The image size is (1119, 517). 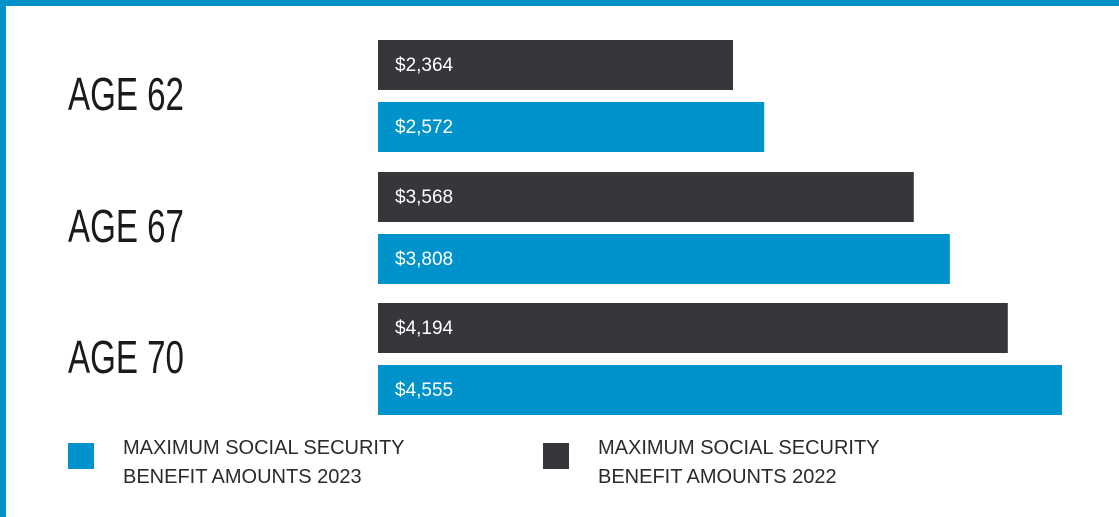 I want to click on value-label: $4,555, so click(x=424, y=390).